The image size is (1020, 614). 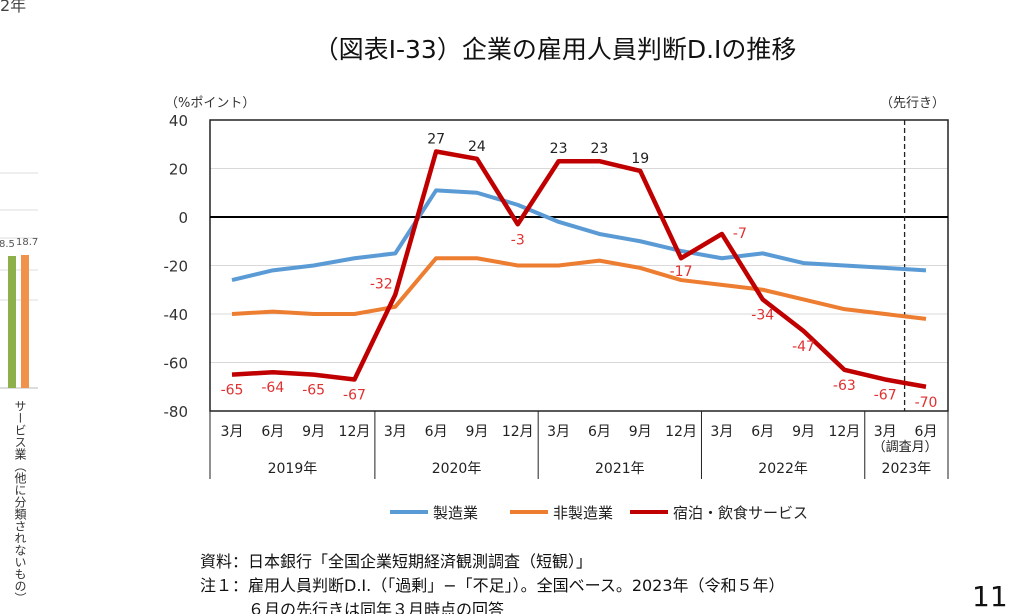 What do you see at coordinates (803, 347) in the screenshot?
I see `data-label: -47` at bounding box center [803, 347].